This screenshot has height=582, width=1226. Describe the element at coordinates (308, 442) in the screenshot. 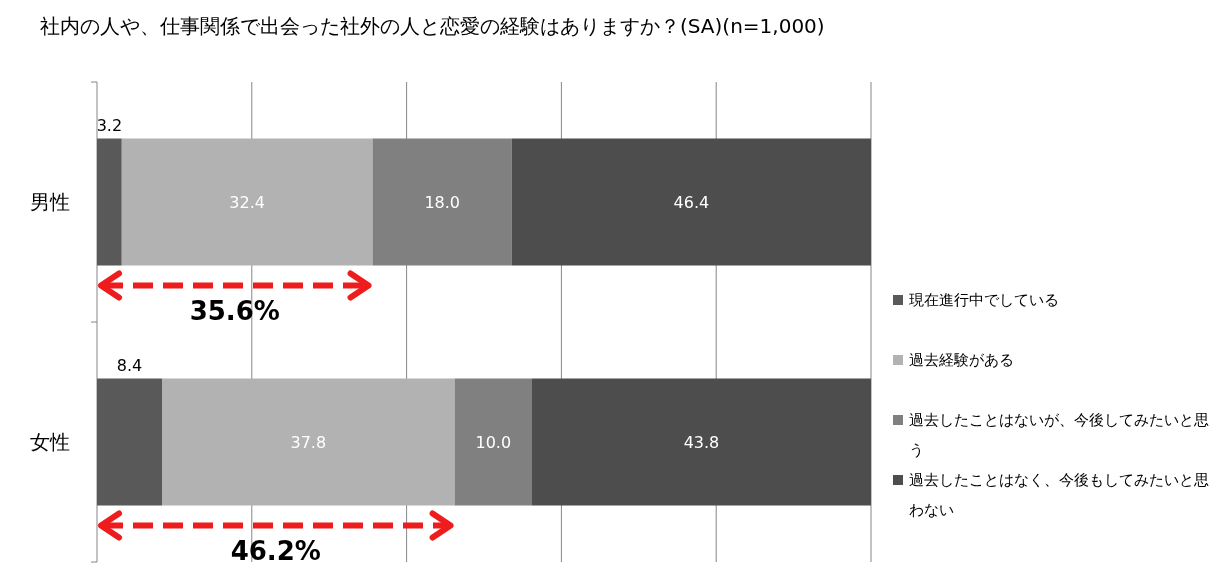

I see `data-label: 37.8` at that location.